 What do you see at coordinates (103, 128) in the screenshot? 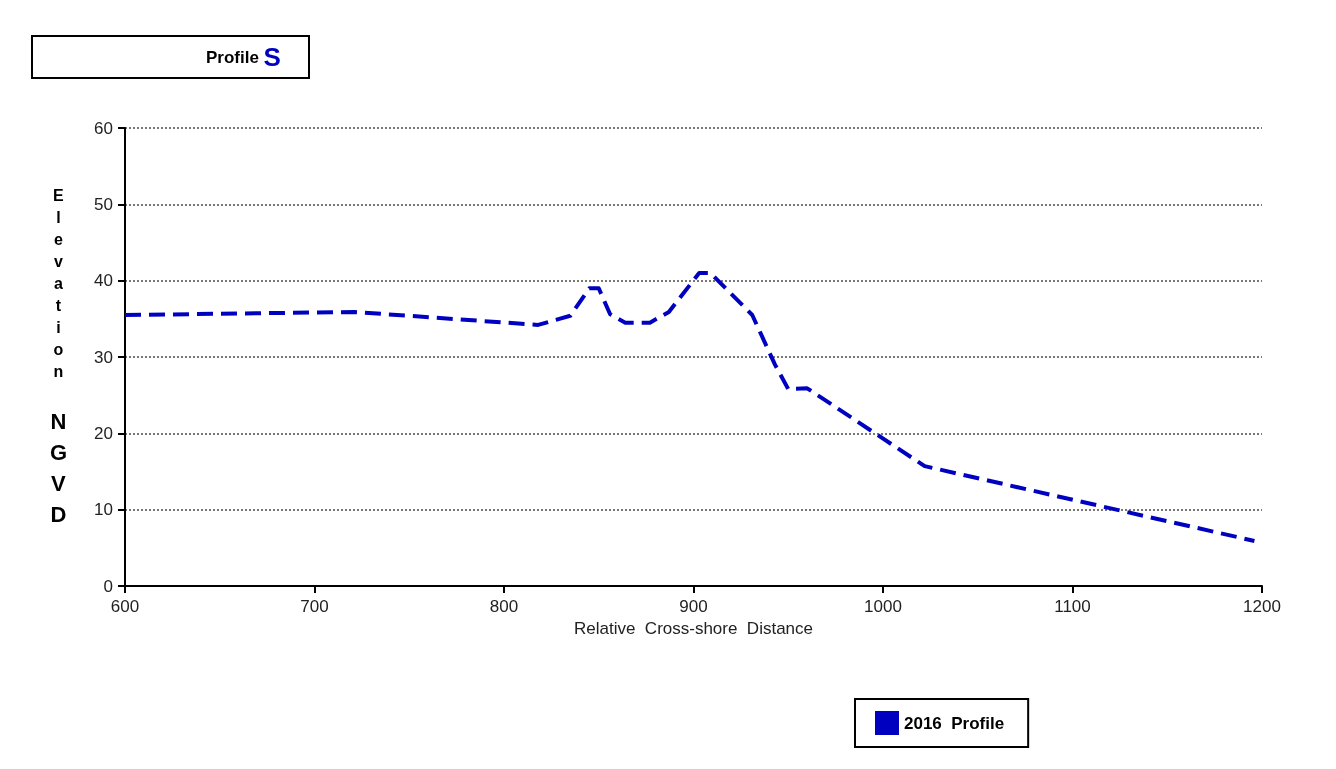
I see `y-tick-label: 60` at bounding box center [103, 128].